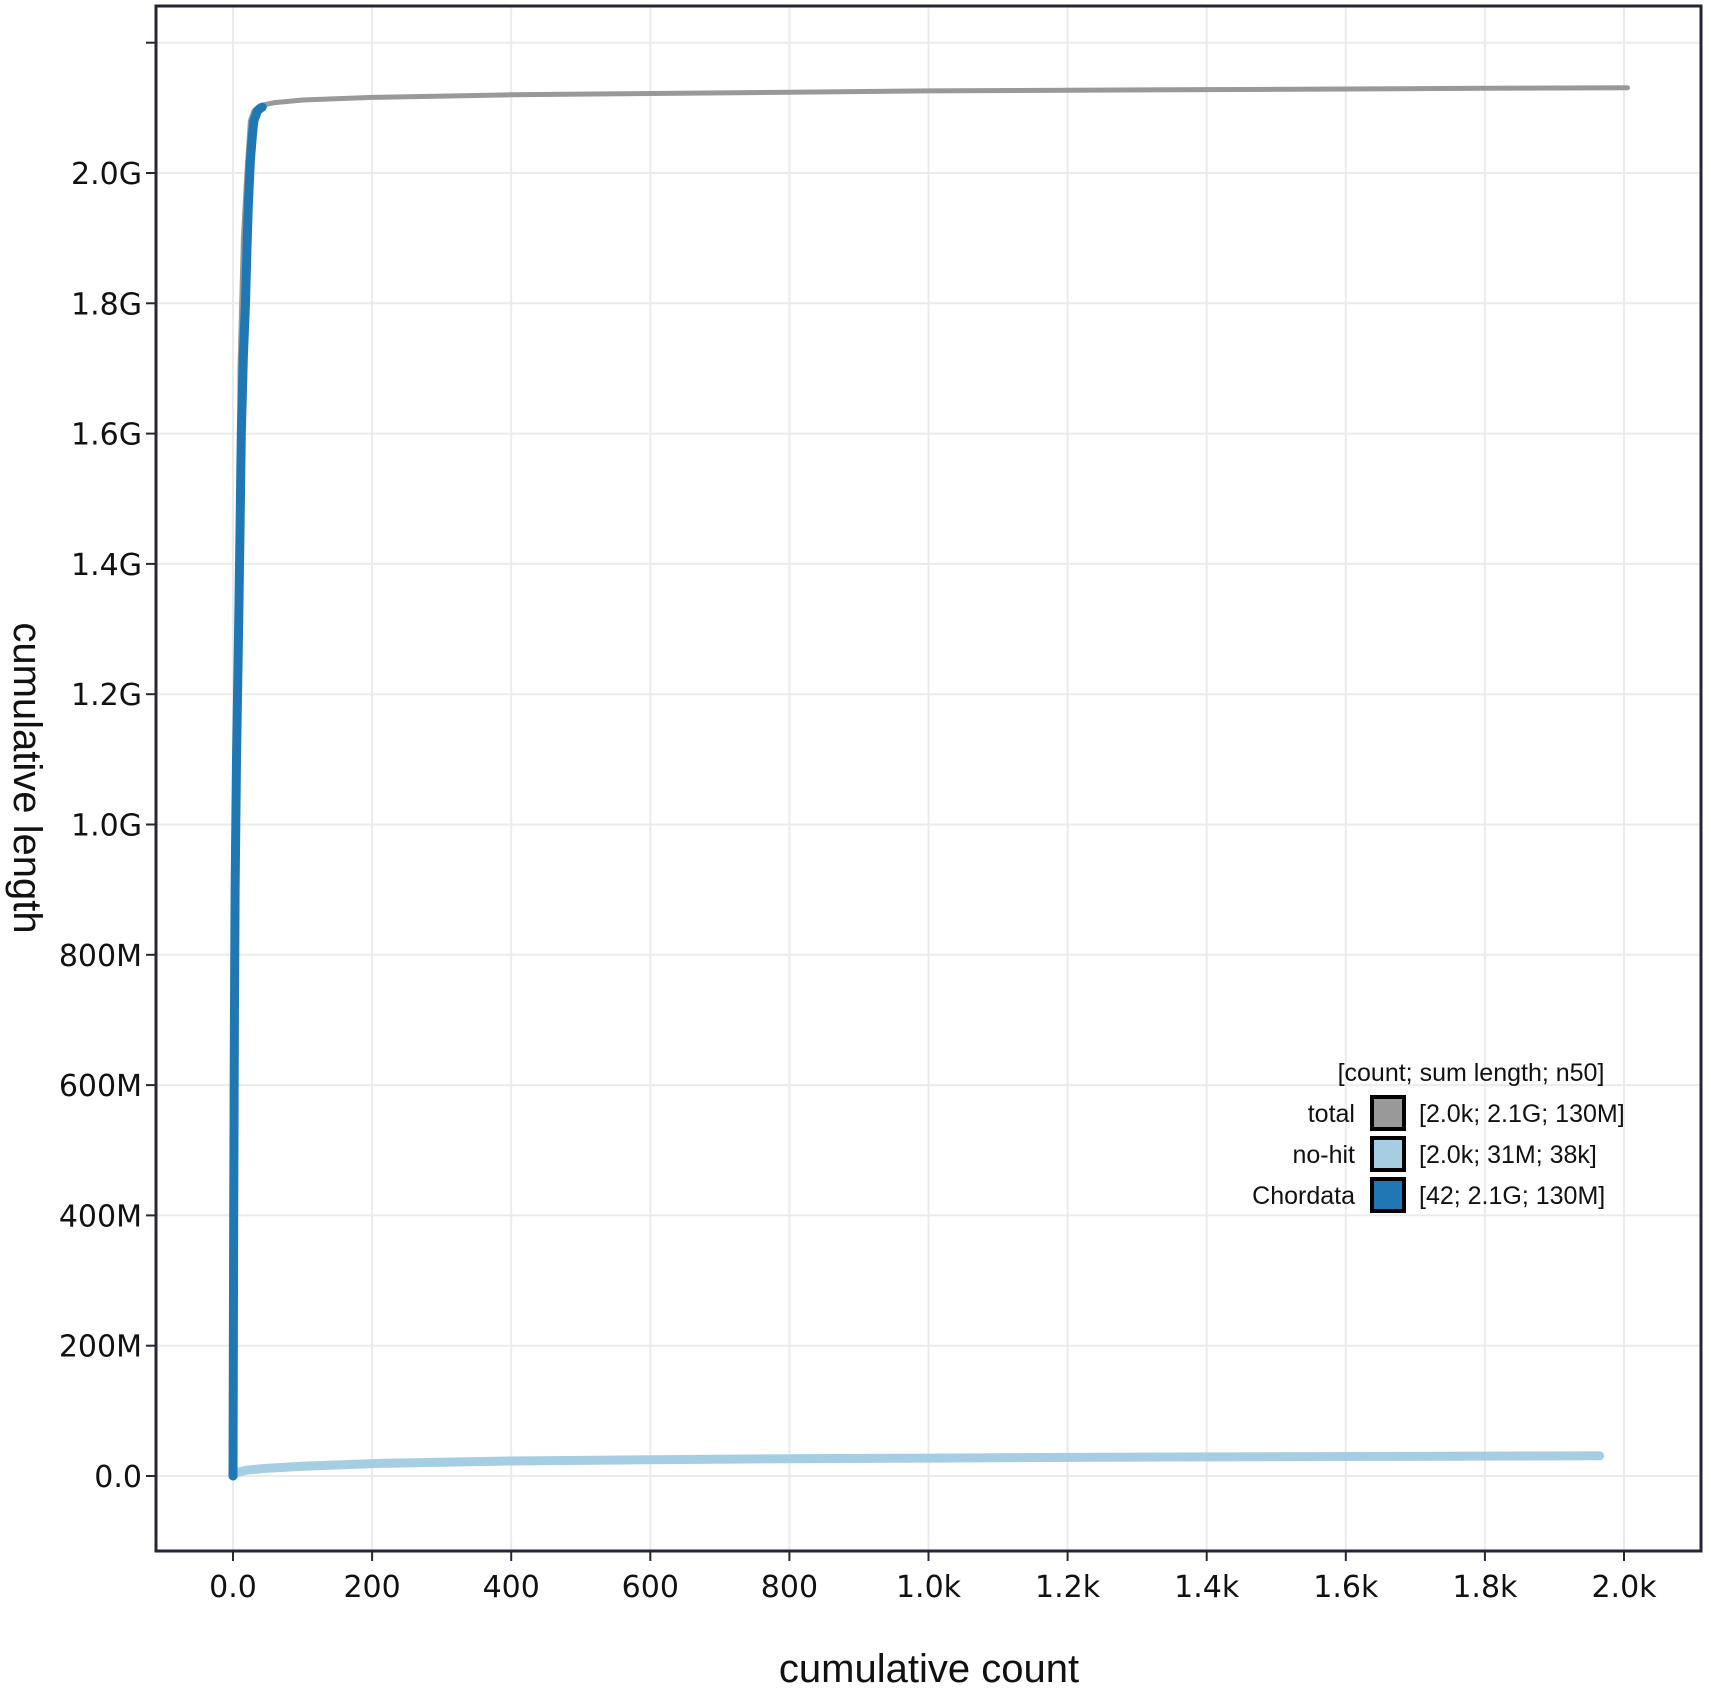 The width and height of the screenshot is (1709, 1691). Describe the element at coordinates (106, 695) in the screenshot. I see `y-tick-label: 1.2G` at that location.